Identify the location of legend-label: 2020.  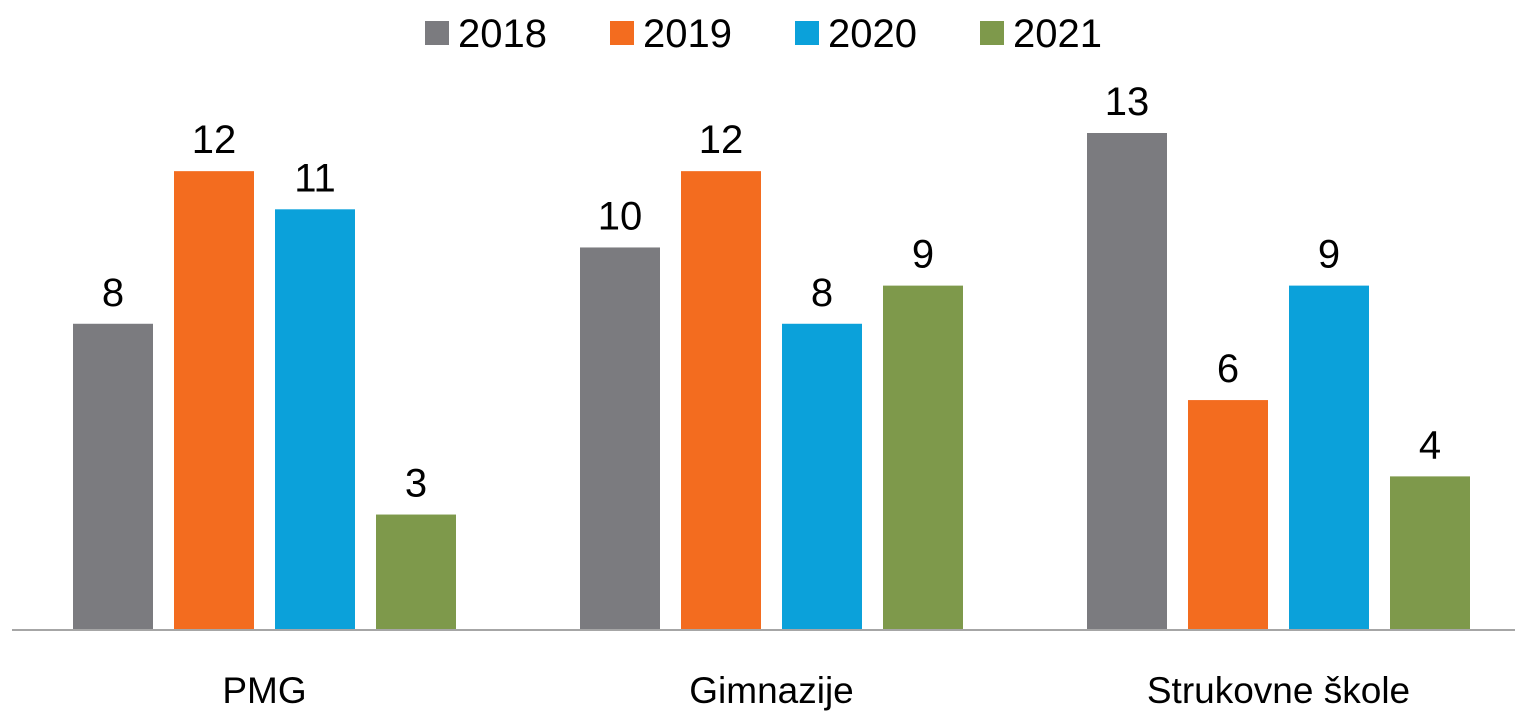
(872, 34).